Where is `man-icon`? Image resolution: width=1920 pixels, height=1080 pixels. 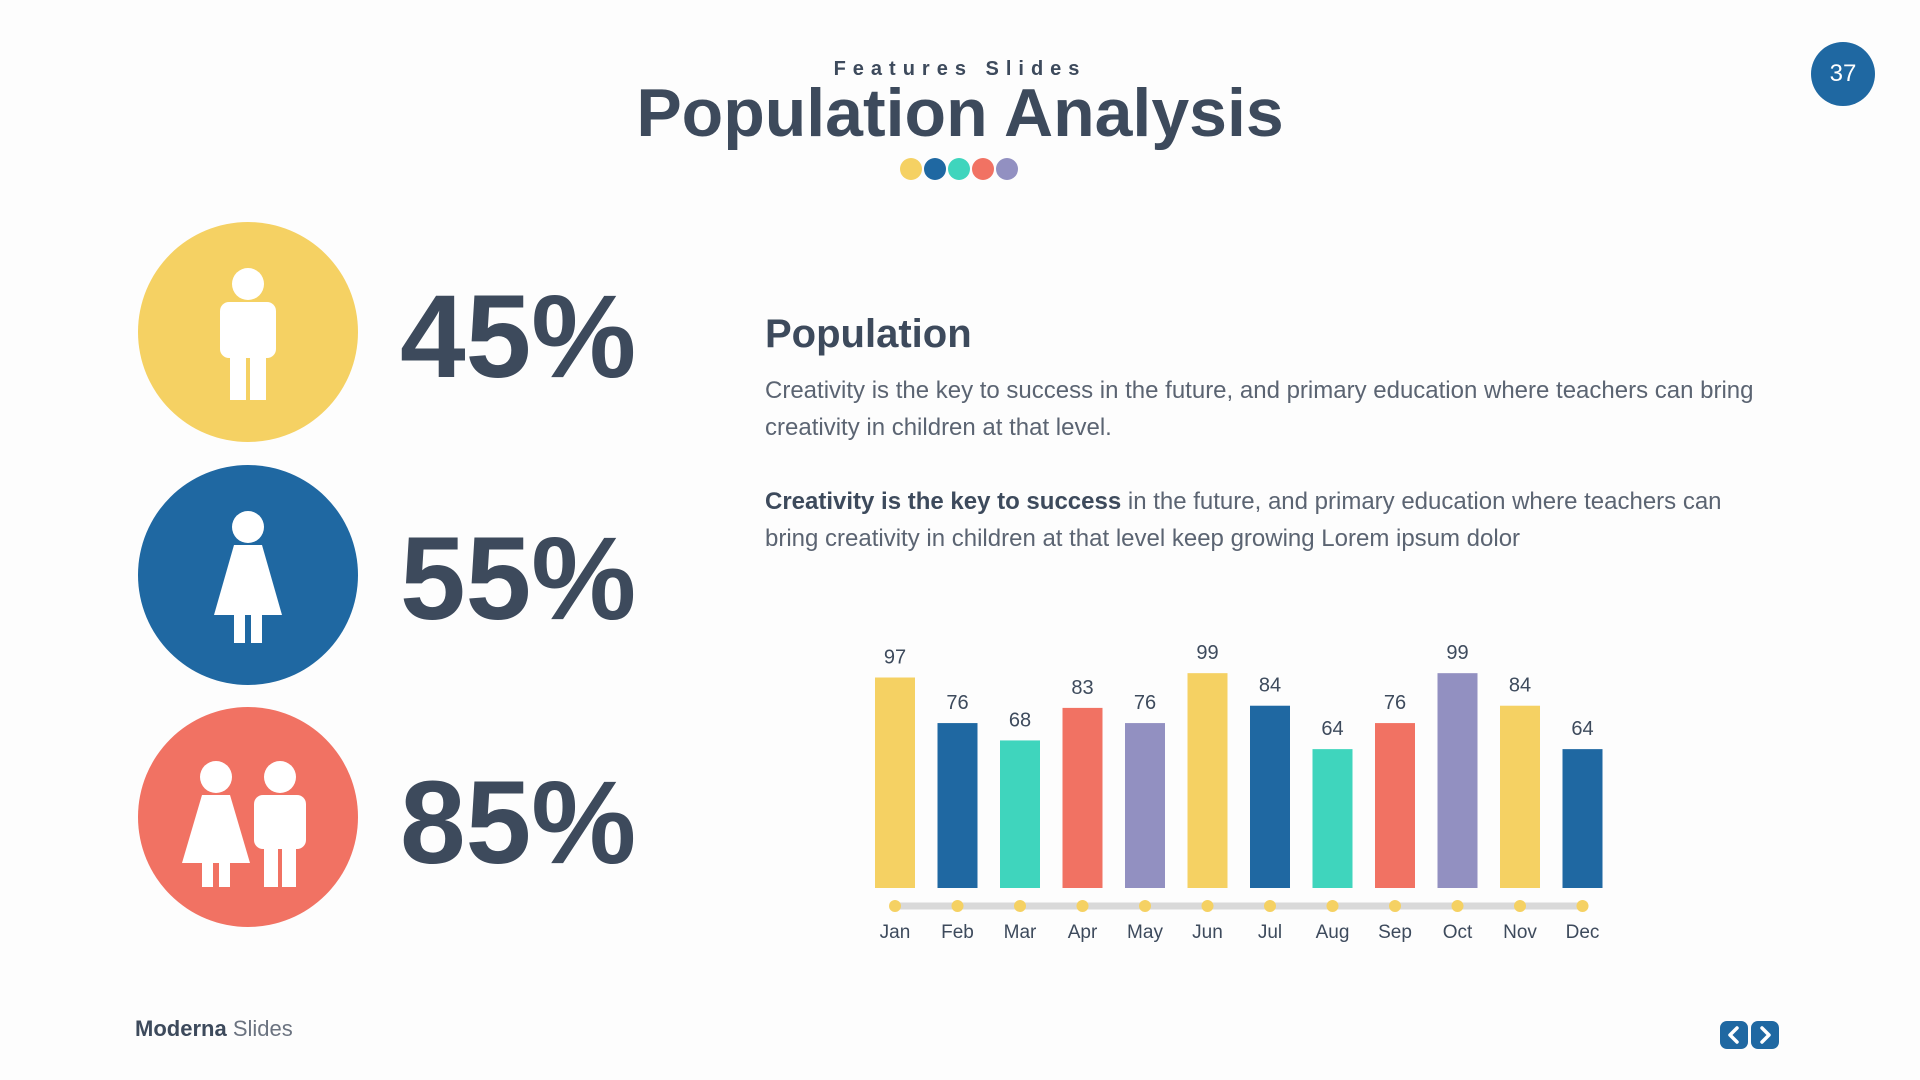
man-icon is located at coordinates (248, 334).